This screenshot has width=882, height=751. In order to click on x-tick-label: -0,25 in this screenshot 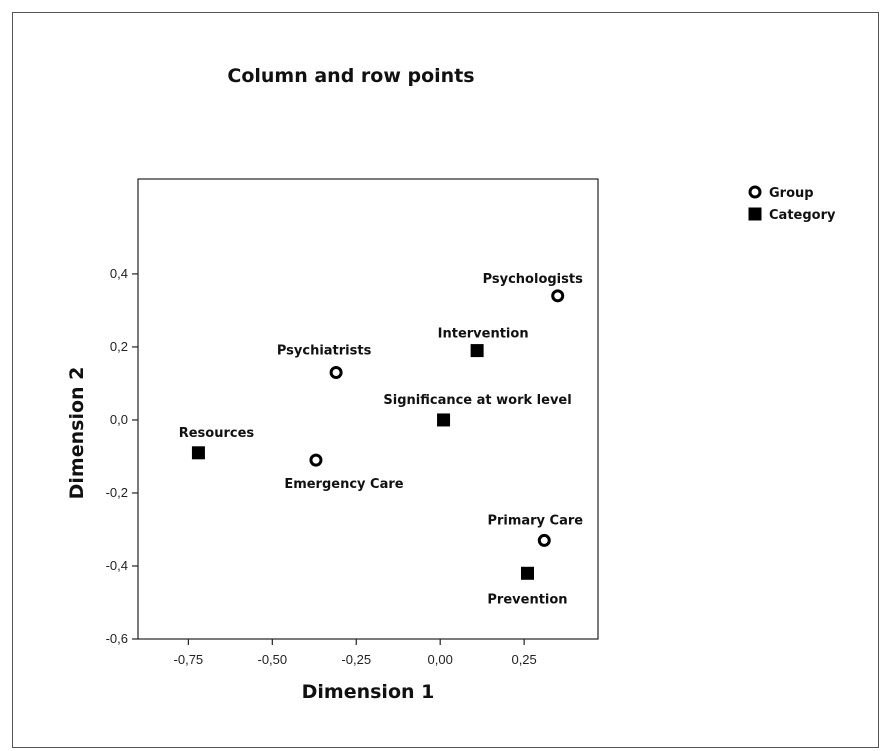, I will do `click(356, 659)`.